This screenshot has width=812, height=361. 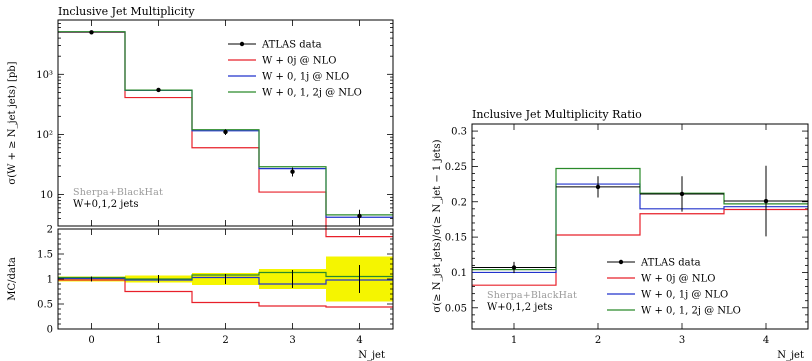 I want to click on left-x-label: N_jet, so click(x=371, y=355).